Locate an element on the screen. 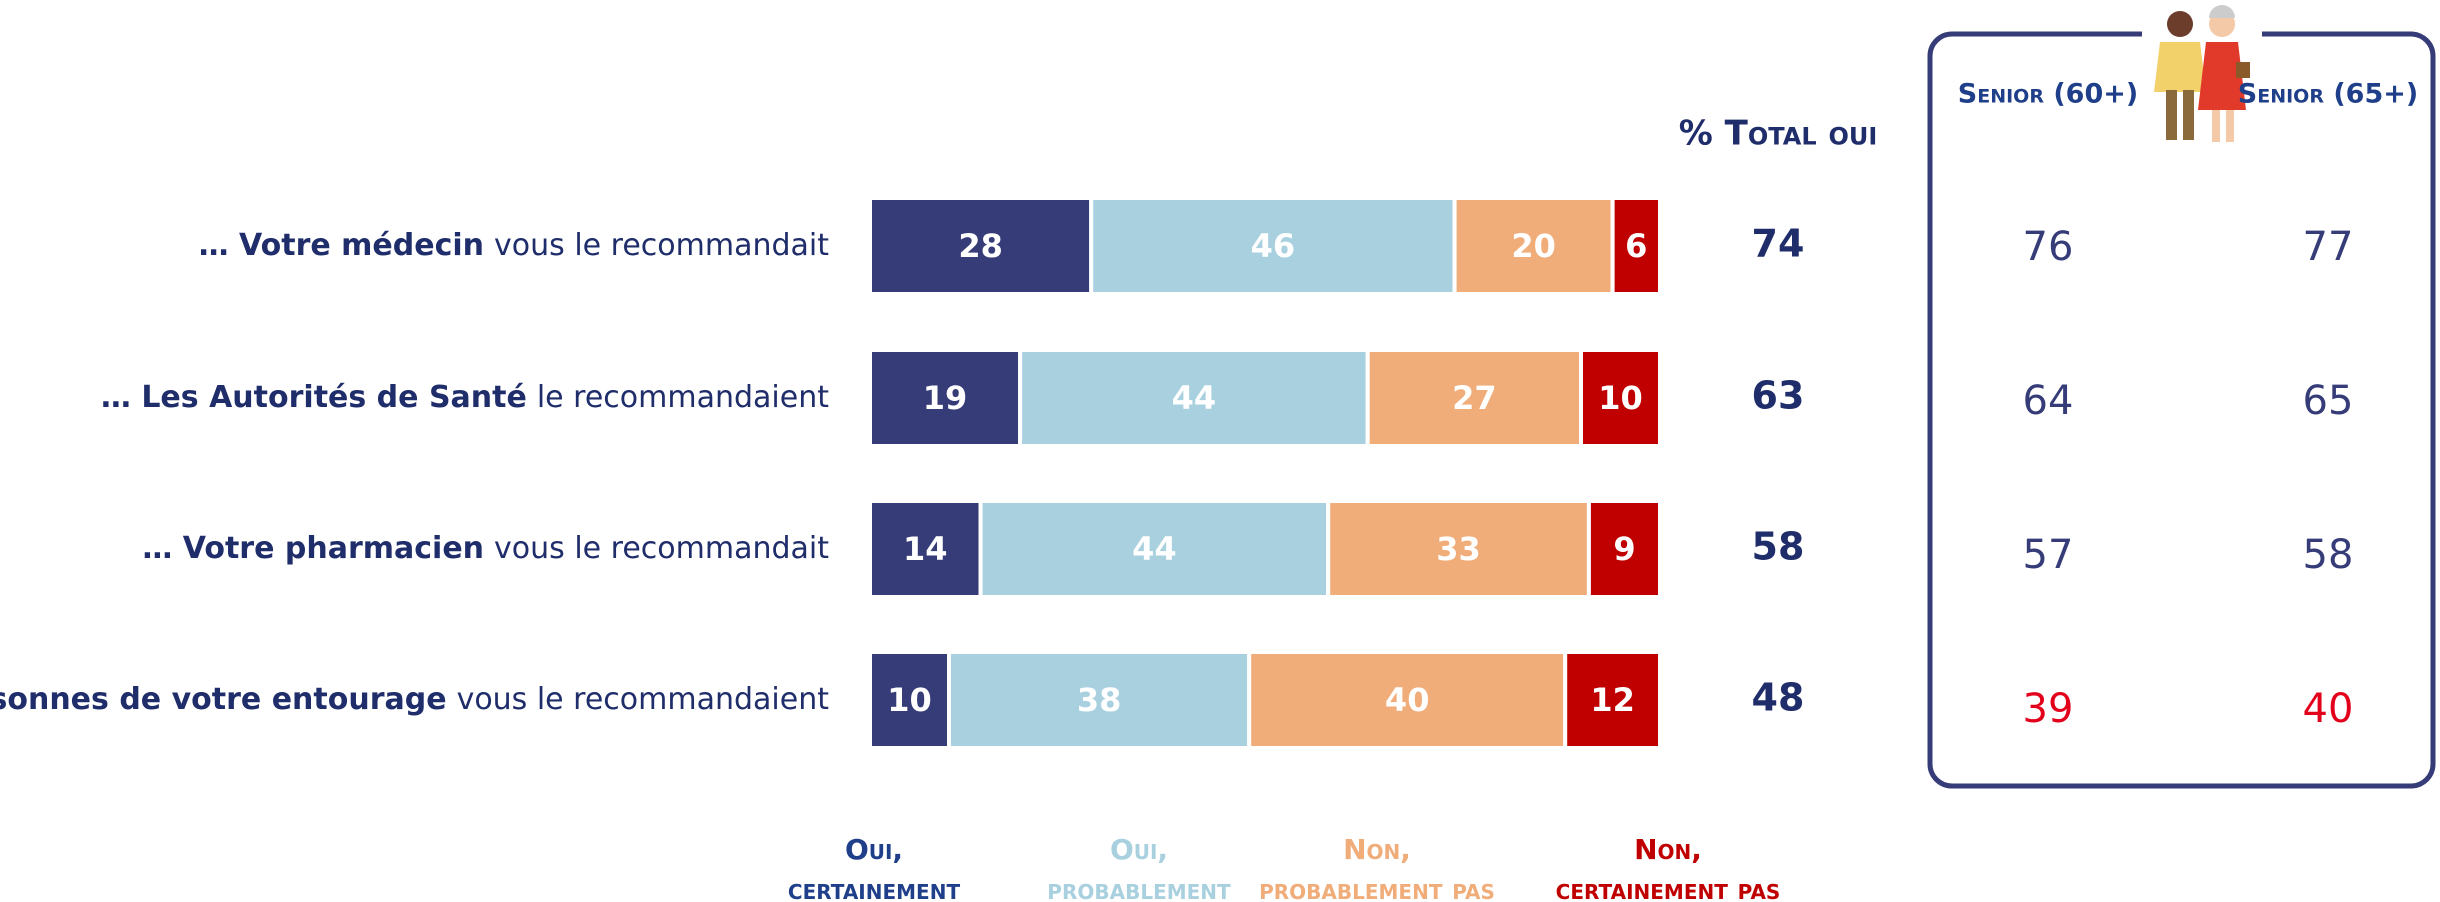  bar-value: 12 is located at coordinates (1612, 700).